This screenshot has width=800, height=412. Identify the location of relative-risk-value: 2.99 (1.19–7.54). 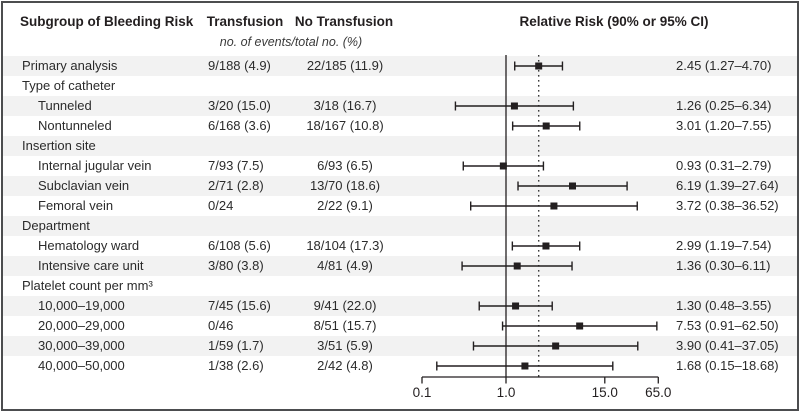
(724, 245).